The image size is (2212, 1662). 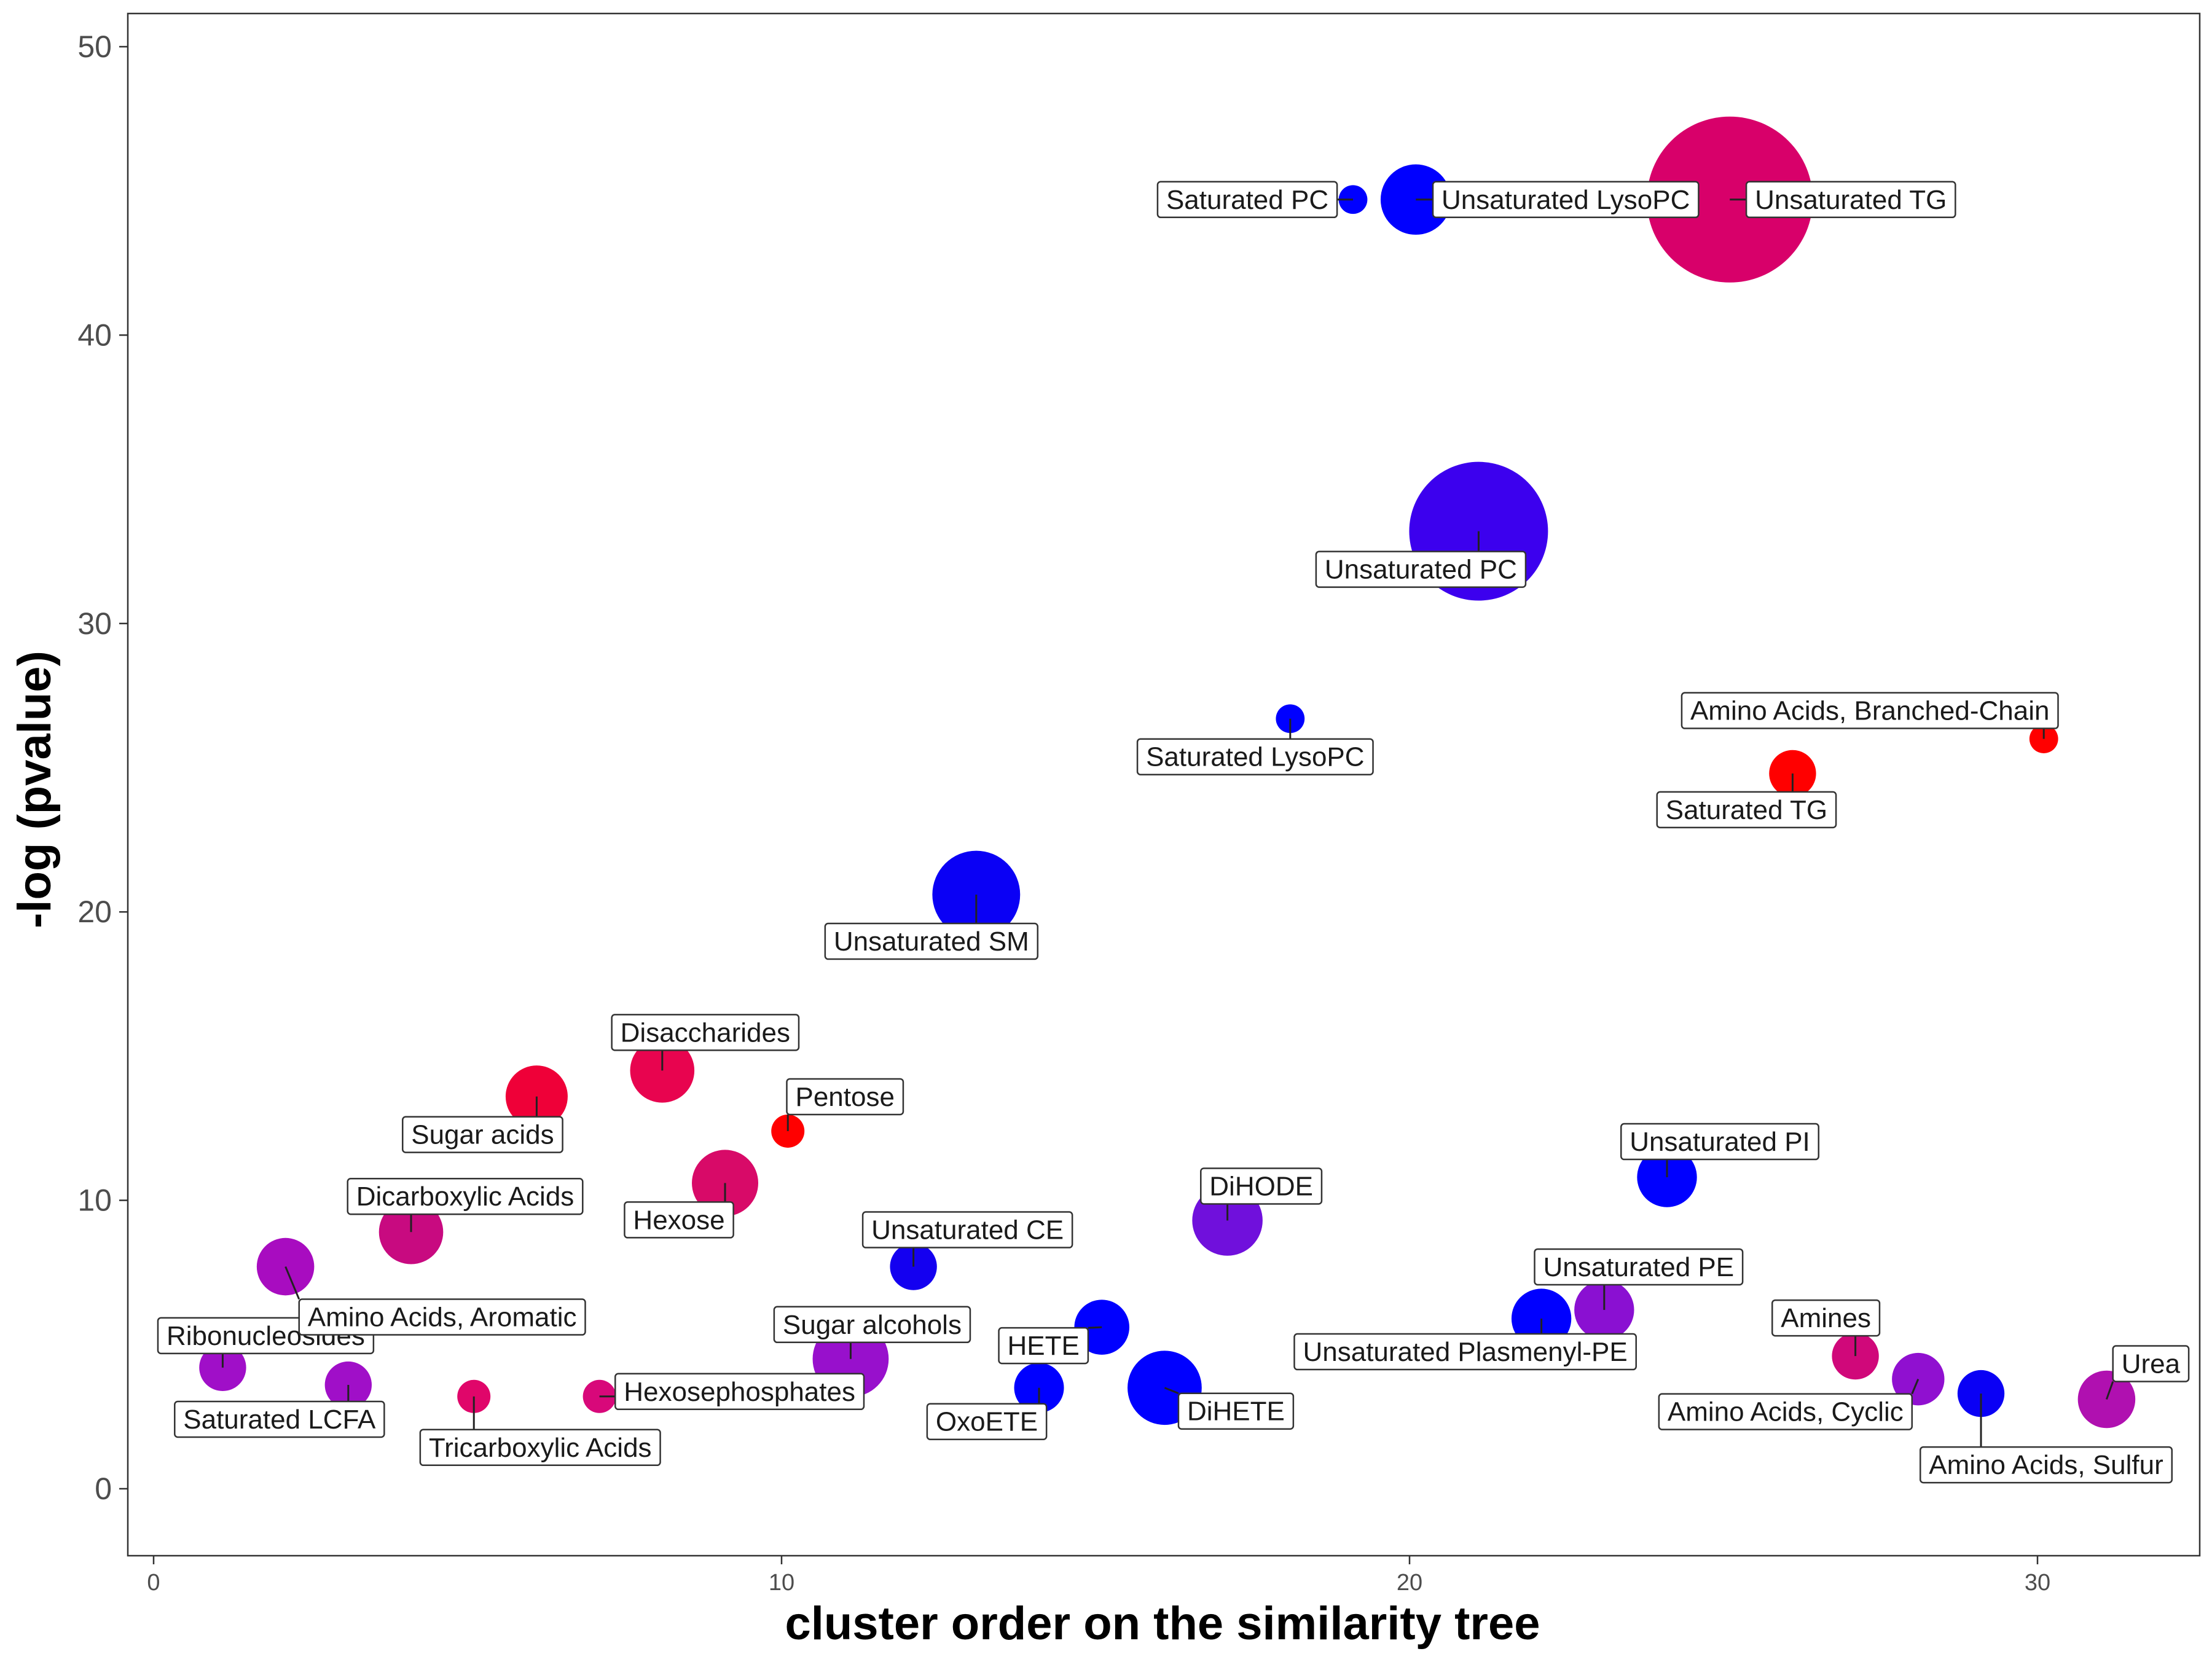 I want to click on point-label-text: Amino Acids, Aromatic, so click(x=442, y=1318).